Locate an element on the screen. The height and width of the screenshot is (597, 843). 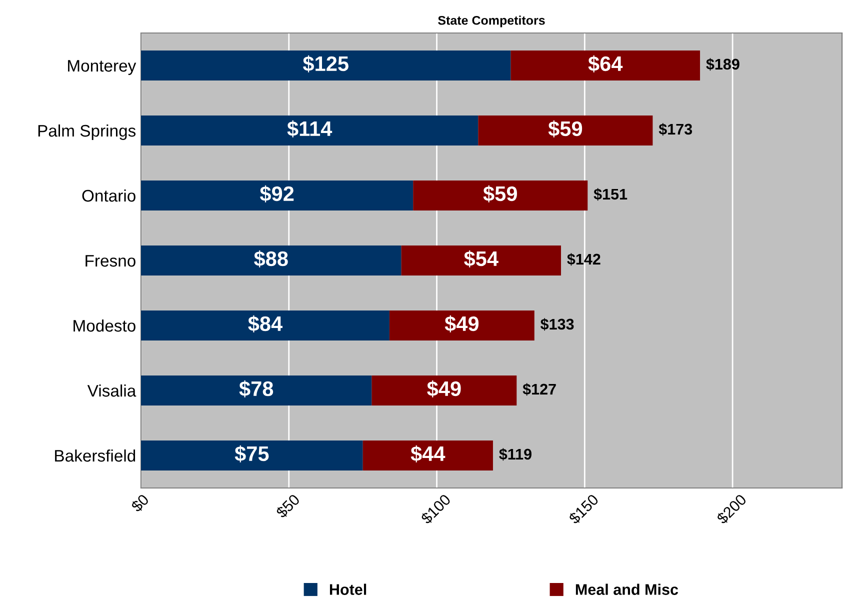
total-label: $142 is located at coordinates (583, 259).